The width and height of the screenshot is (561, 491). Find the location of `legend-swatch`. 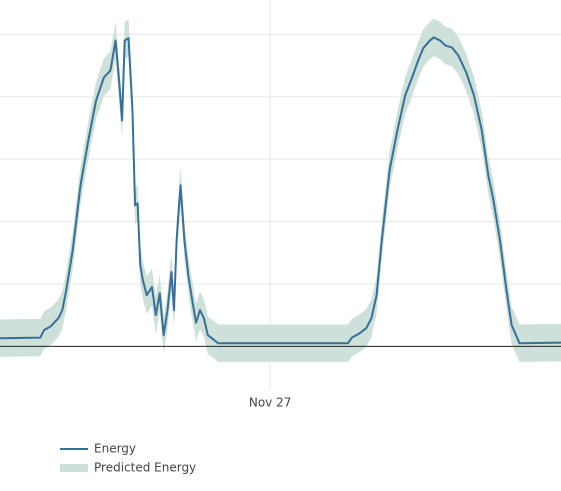

legend-swatch is located at coordinates (74, 468).